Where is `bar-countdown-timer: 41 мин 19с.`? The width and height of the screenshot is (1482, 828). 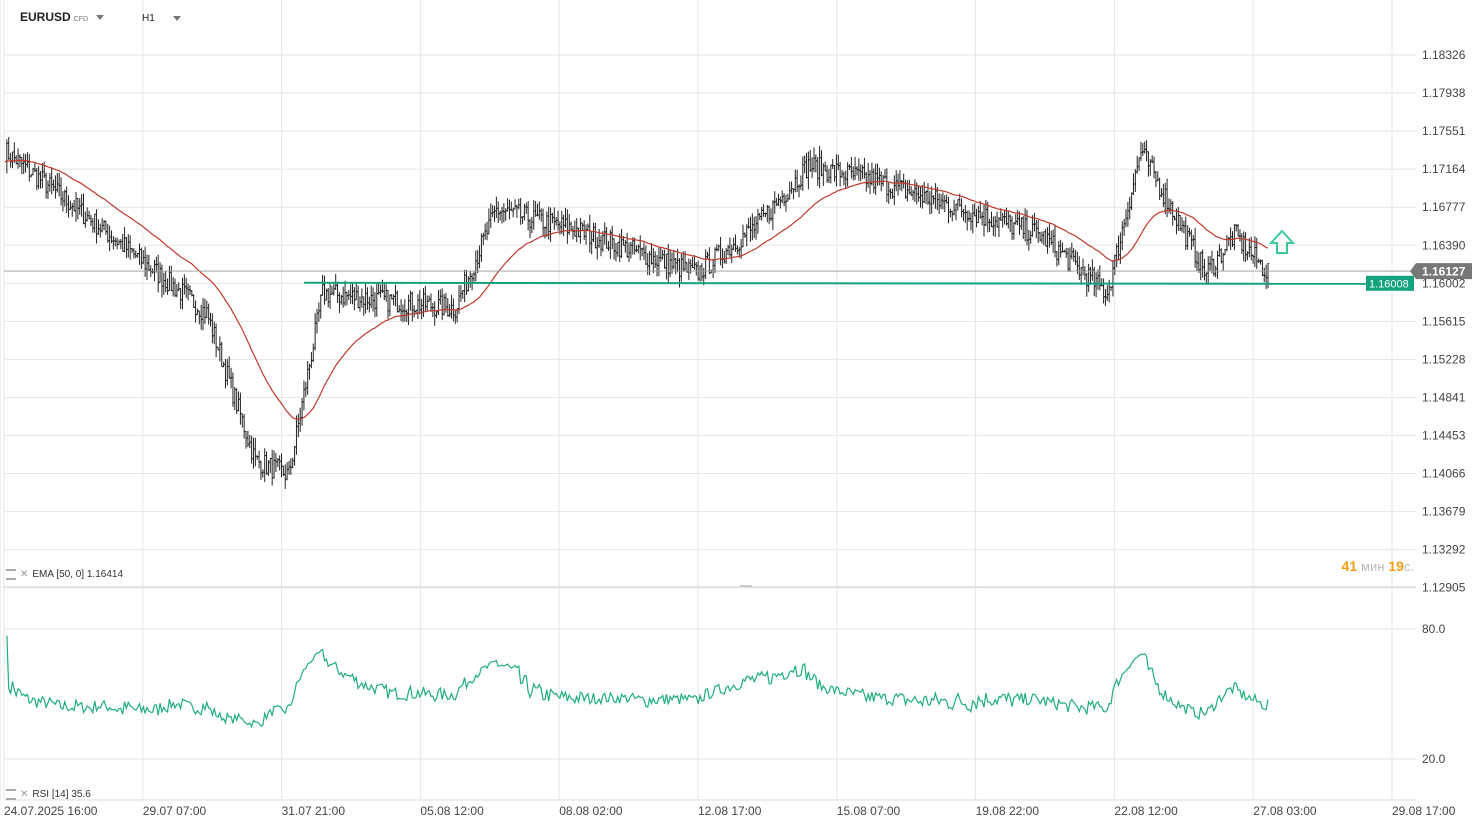 bar-countdown-timer: 41 мин 19с. is located at coordinates (1378, 566).